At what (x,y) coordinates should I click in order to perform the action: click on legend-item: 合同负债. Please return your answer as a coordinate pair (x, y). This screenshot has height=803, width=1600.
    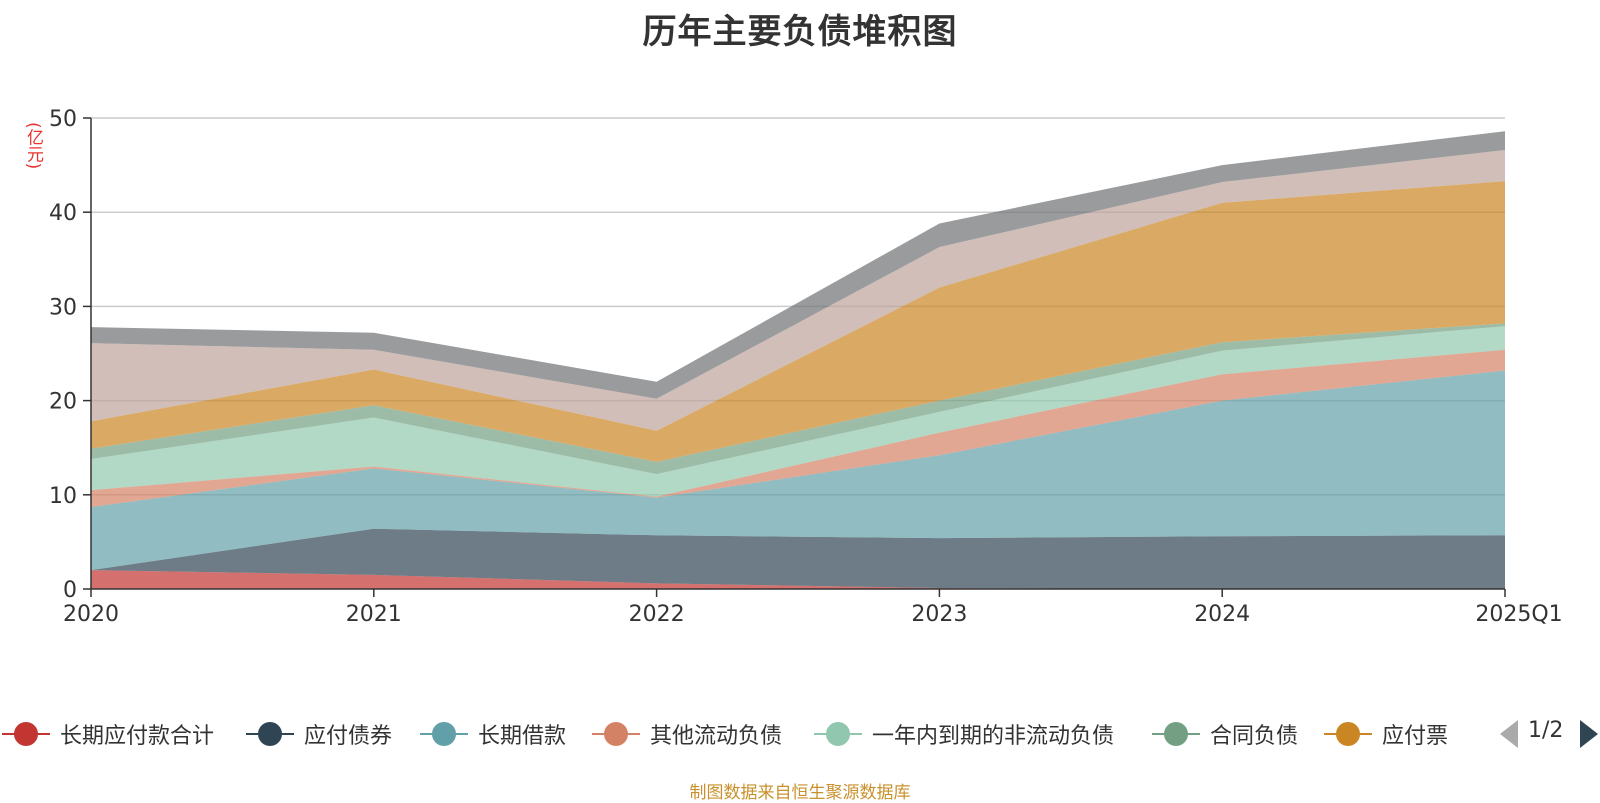
    Looking at the image, I should click on (1224, 734).